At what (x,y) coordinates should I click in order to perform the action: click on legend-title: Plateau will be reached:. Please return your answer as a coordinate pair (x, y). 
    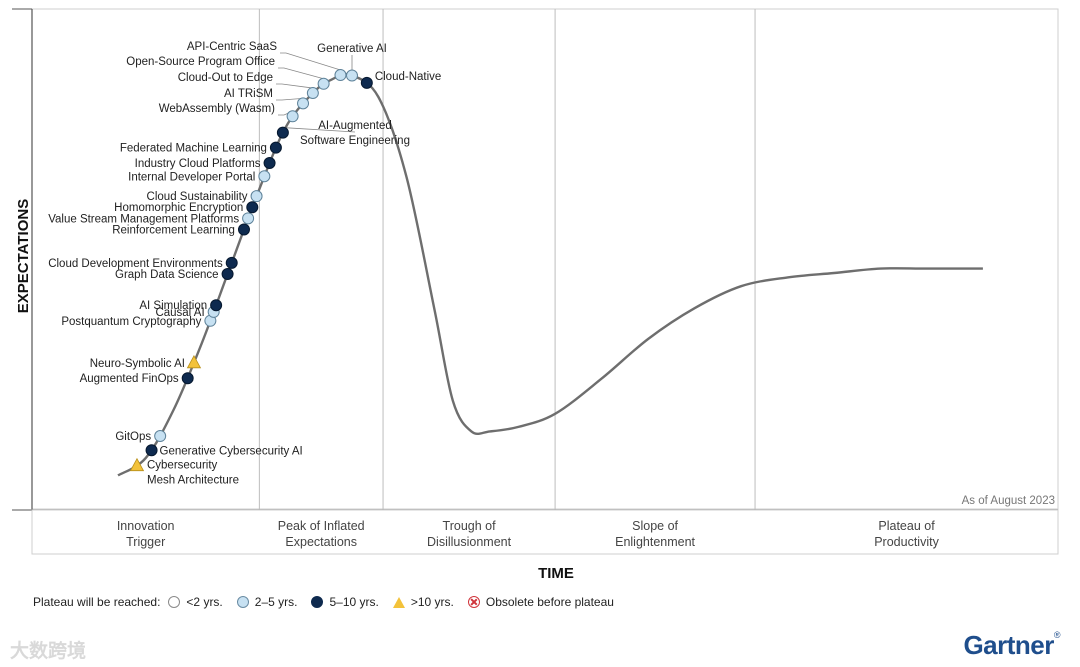
    Looking at the image, I should click on (97, 602).